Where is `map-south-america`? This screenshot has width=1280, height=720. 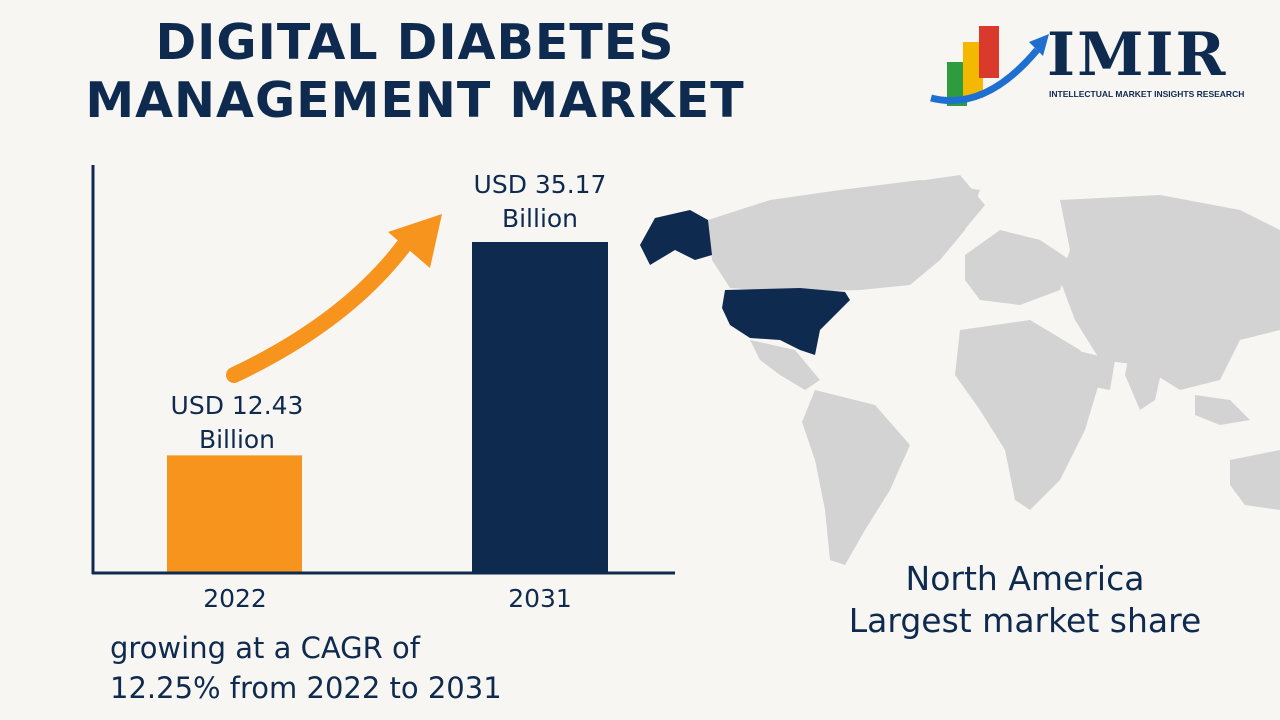 map-south-america is located at coordinates (856, 477).